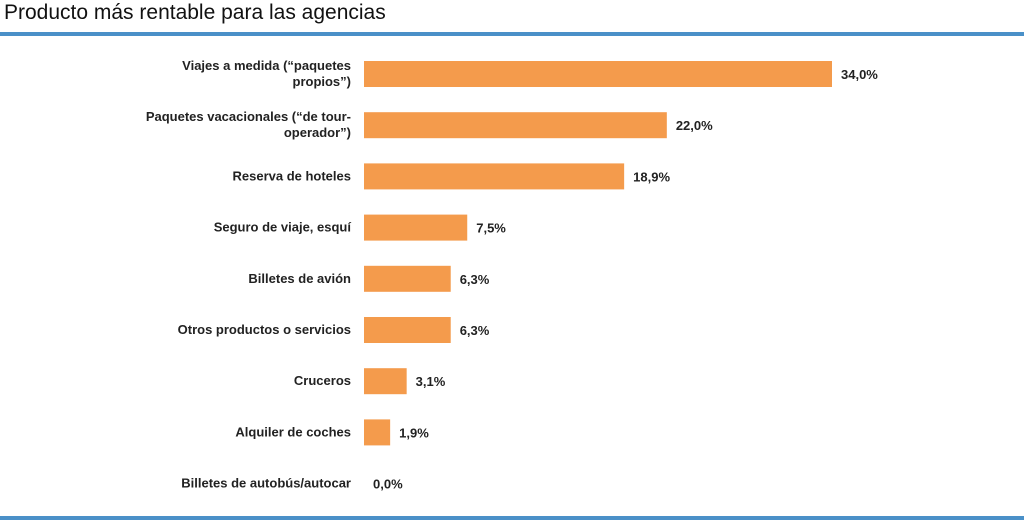 The height and width of the screenshot is (523, 1024). What do you see at coordinates (491, 228) in the screenshot?
I see `value-label: 7,5%` at bounding box center [491, 228].